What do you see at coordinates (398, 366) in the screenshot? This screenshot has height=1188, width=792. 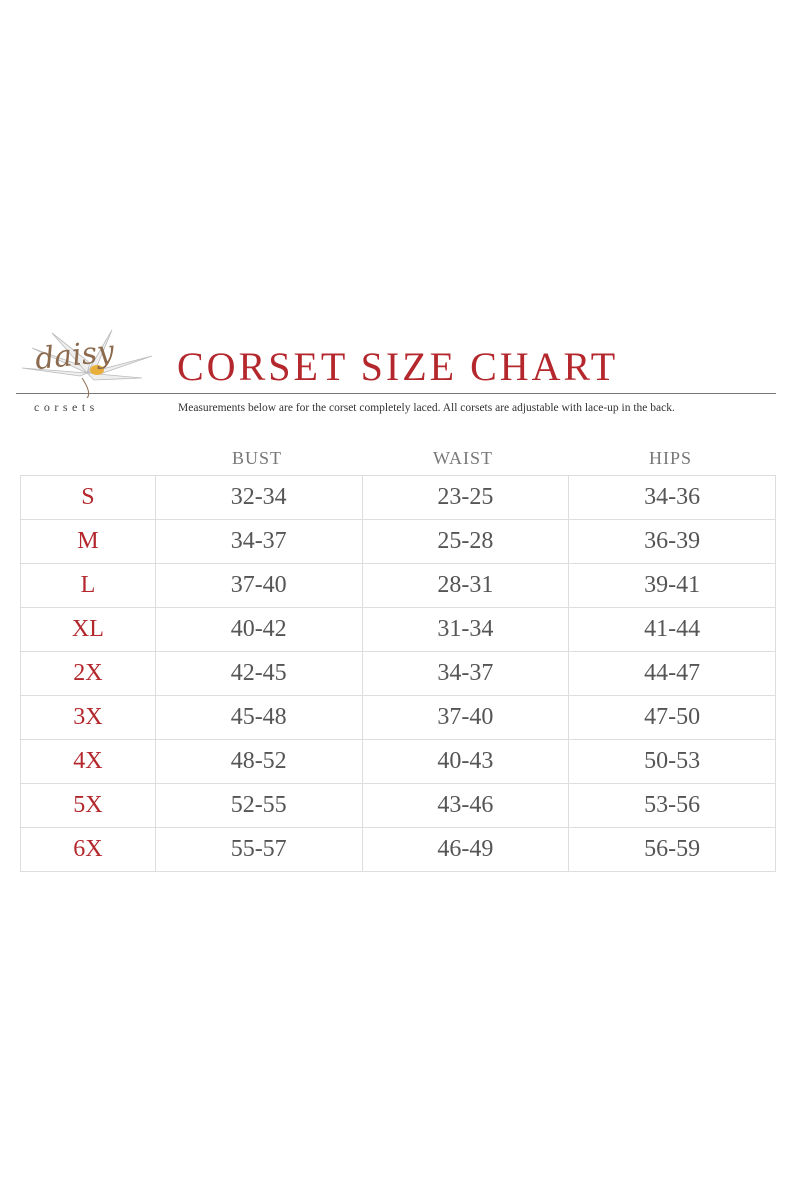 I see `page-title: CORSET SIZE CHART` at bounding box center [398, 366].